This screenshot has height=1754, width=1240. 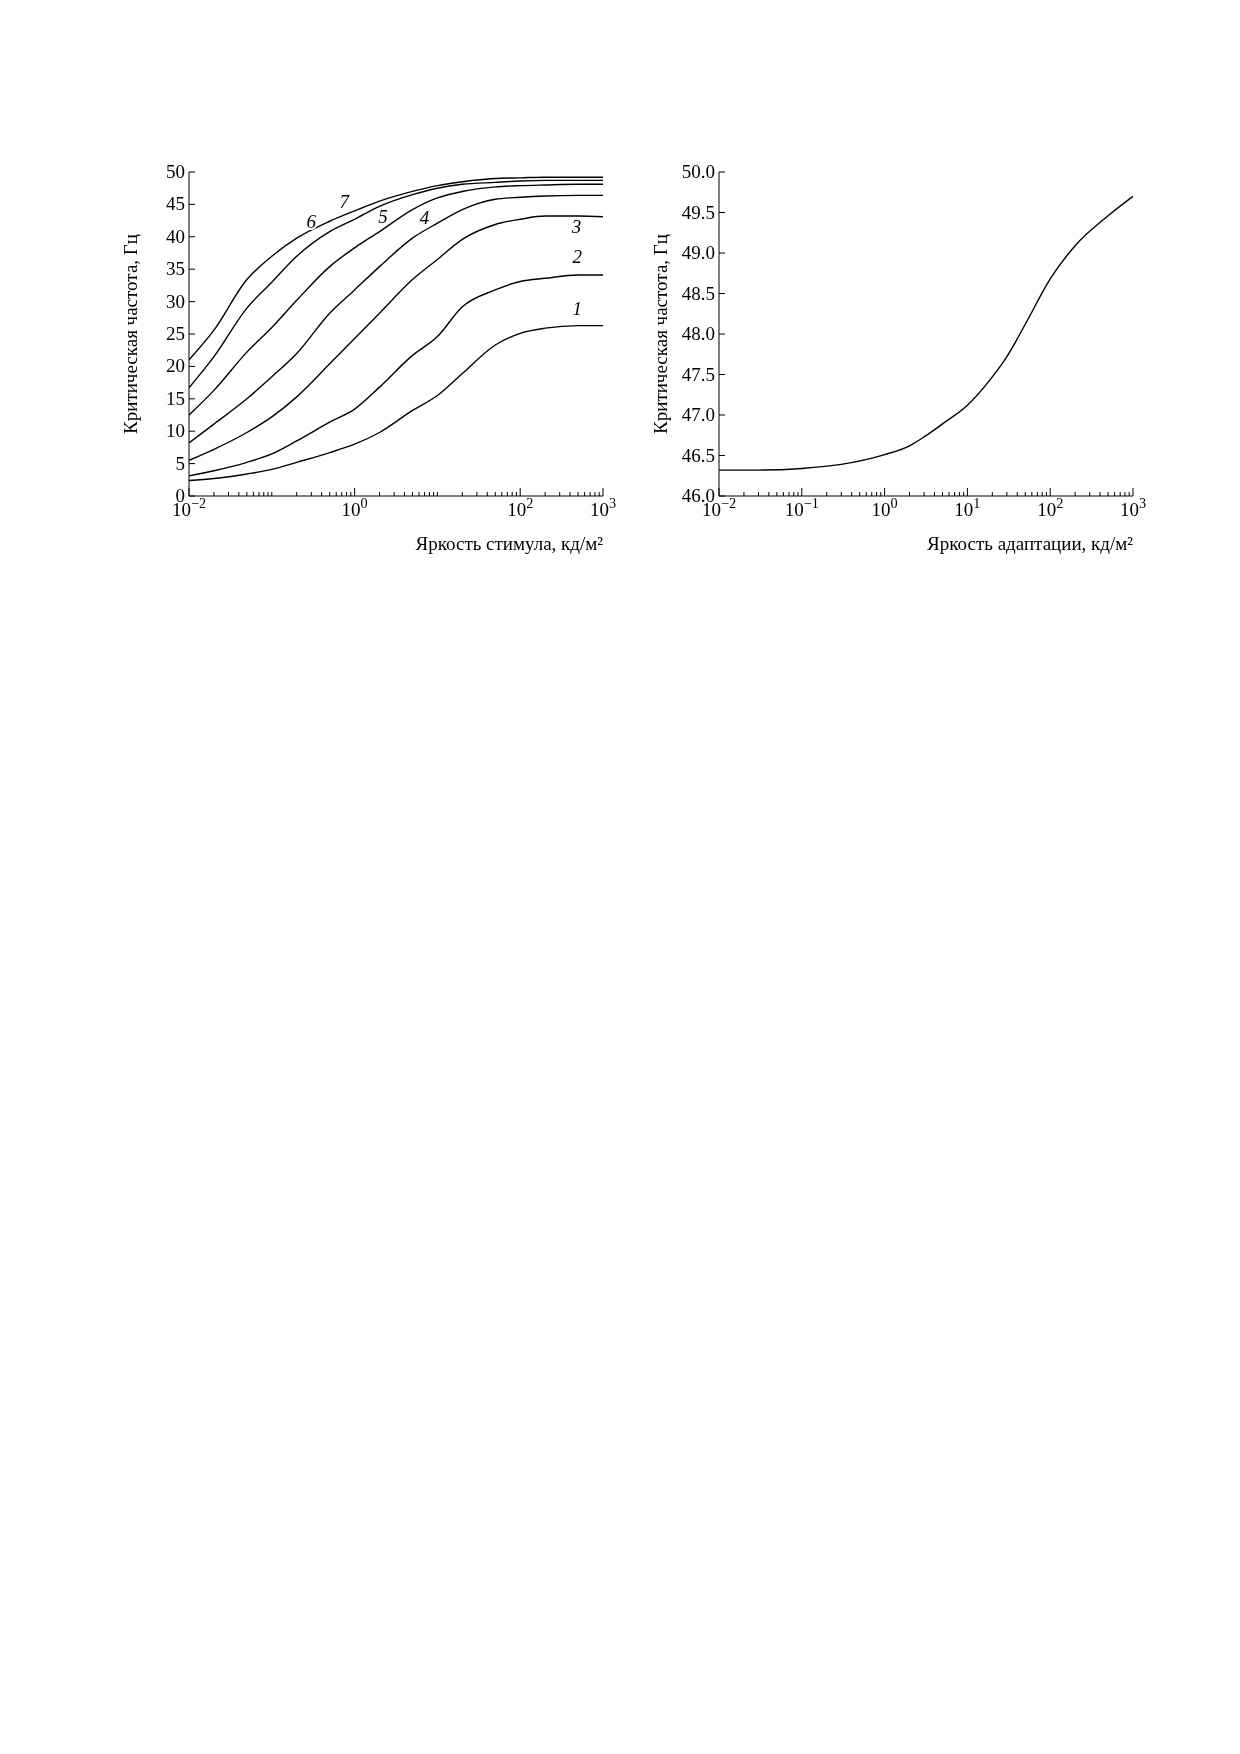 What do you see at coordinates (383, 216) in the screenshot?
I see `annotation: 5` at bounding box center [383, 216].